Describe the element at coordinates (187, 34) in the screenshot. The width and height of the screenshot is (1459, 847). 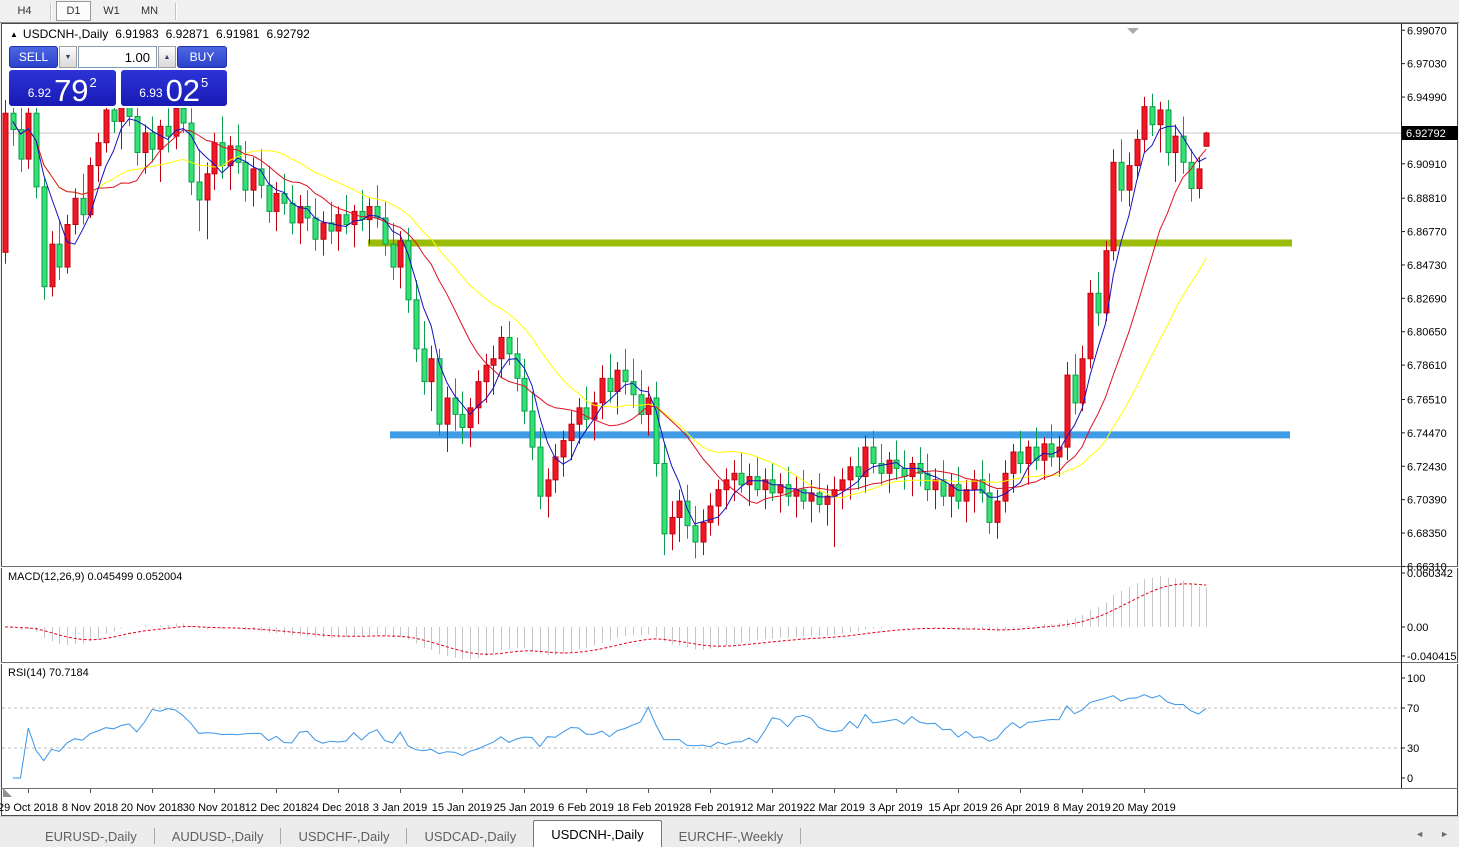
I see `ohlc-high: 6.92871` at that location.